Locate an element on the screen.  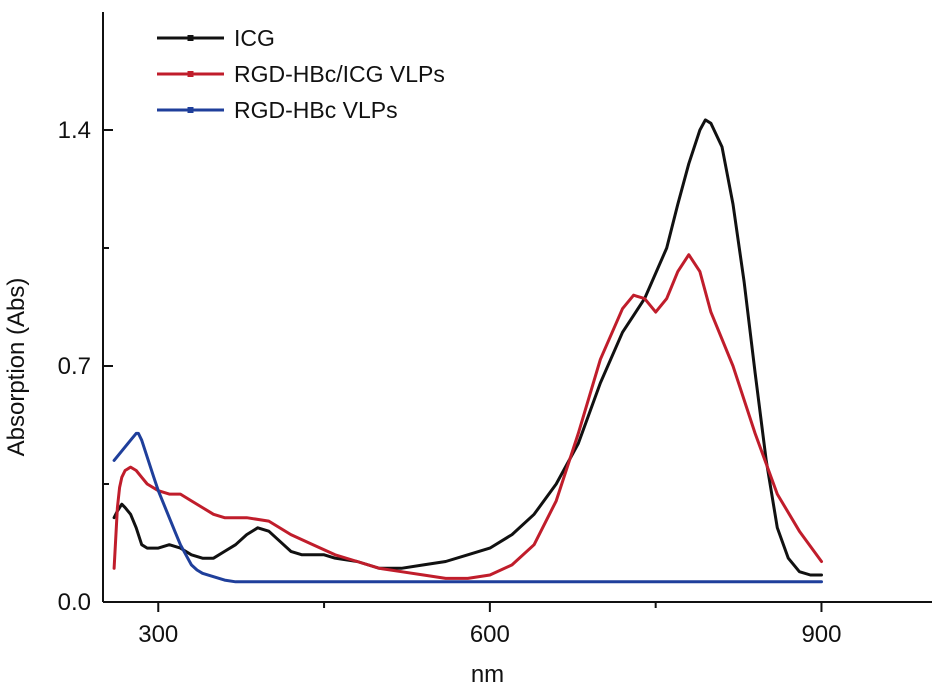
legend: ICG RGD-HBc/ICG VLPs RGD-HBc VLPs is located at coordinates (301, 74).